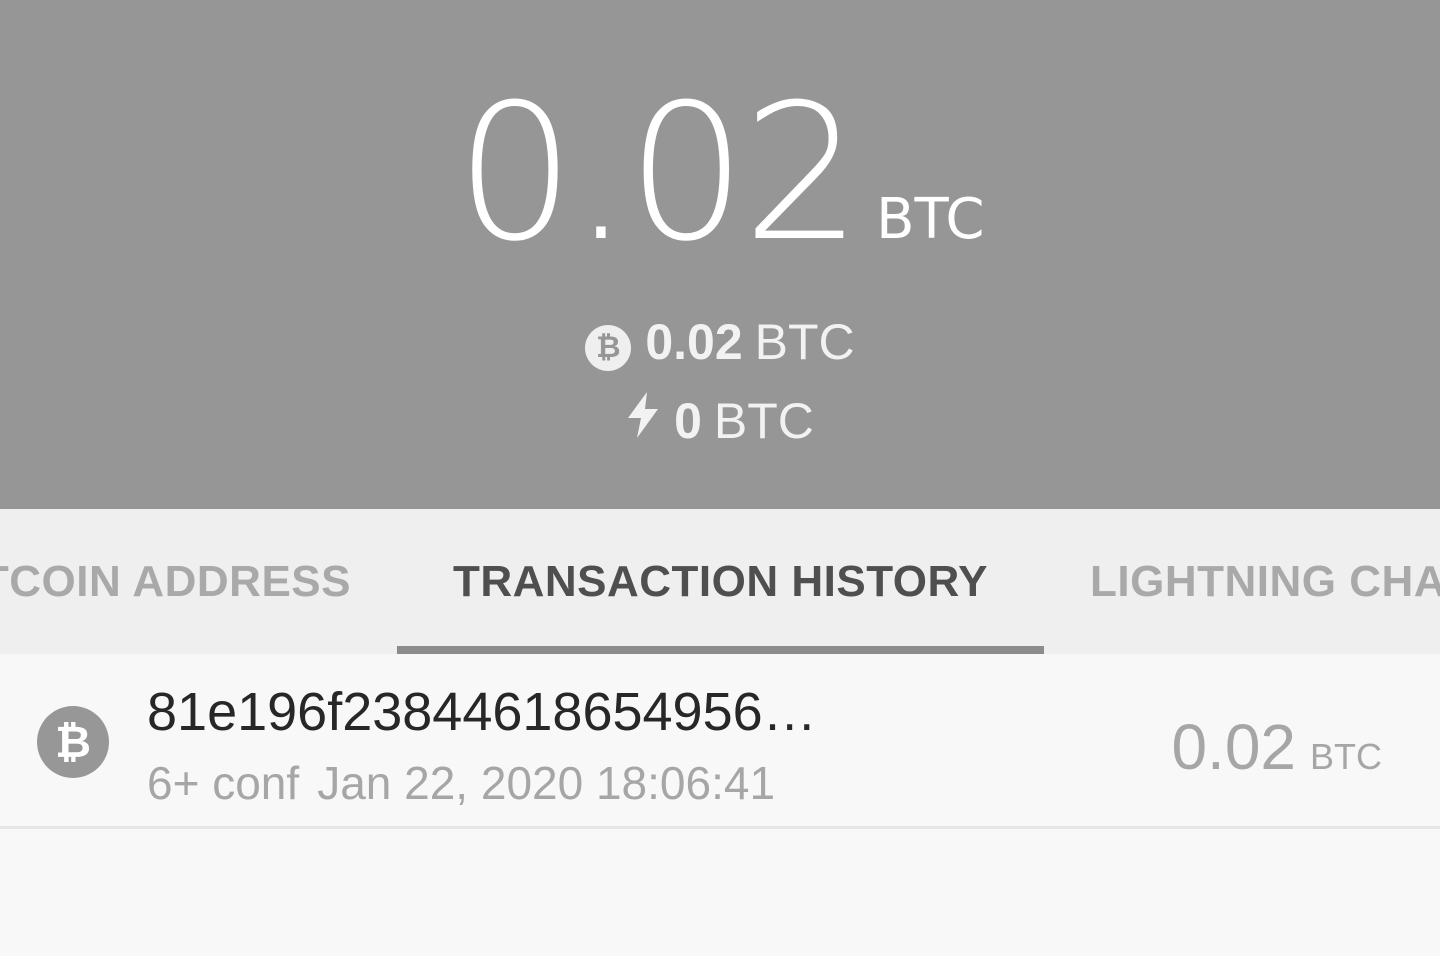  I want to click on tab-lightning-channels: LIGHTNING CHA, so click(1265, 581).